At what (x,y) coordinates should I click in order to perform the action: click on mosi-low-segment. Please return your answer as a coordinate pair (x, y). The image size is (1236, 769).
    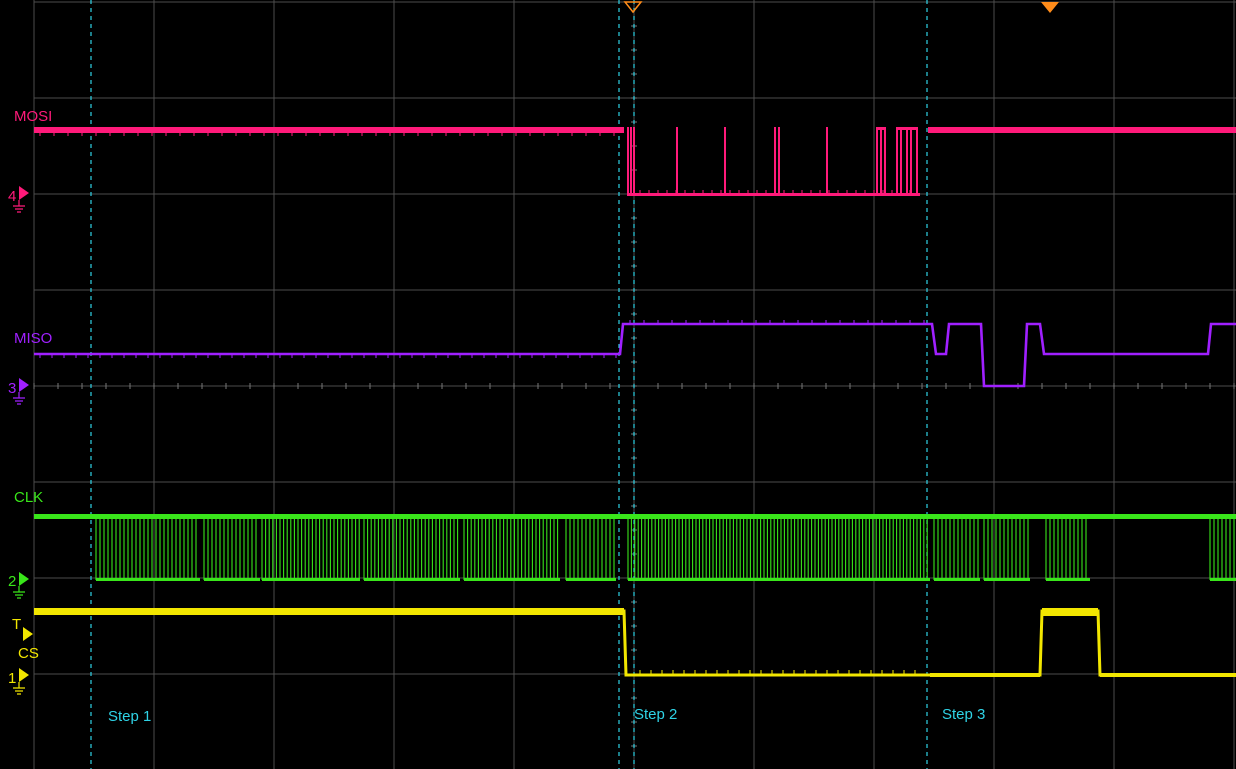
    Looking at the image, I should click on (773, 194).